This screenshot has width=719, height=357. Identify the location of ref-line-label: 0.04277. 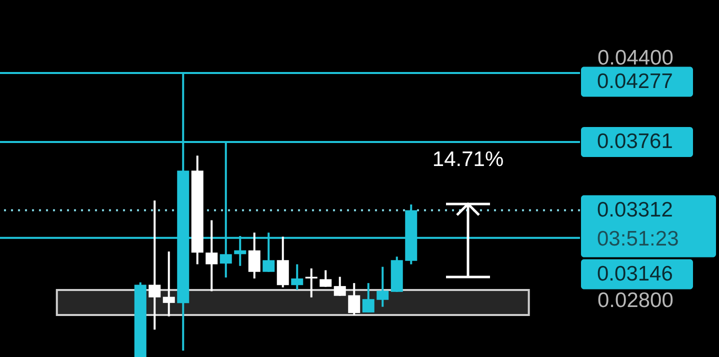
(635, 81).